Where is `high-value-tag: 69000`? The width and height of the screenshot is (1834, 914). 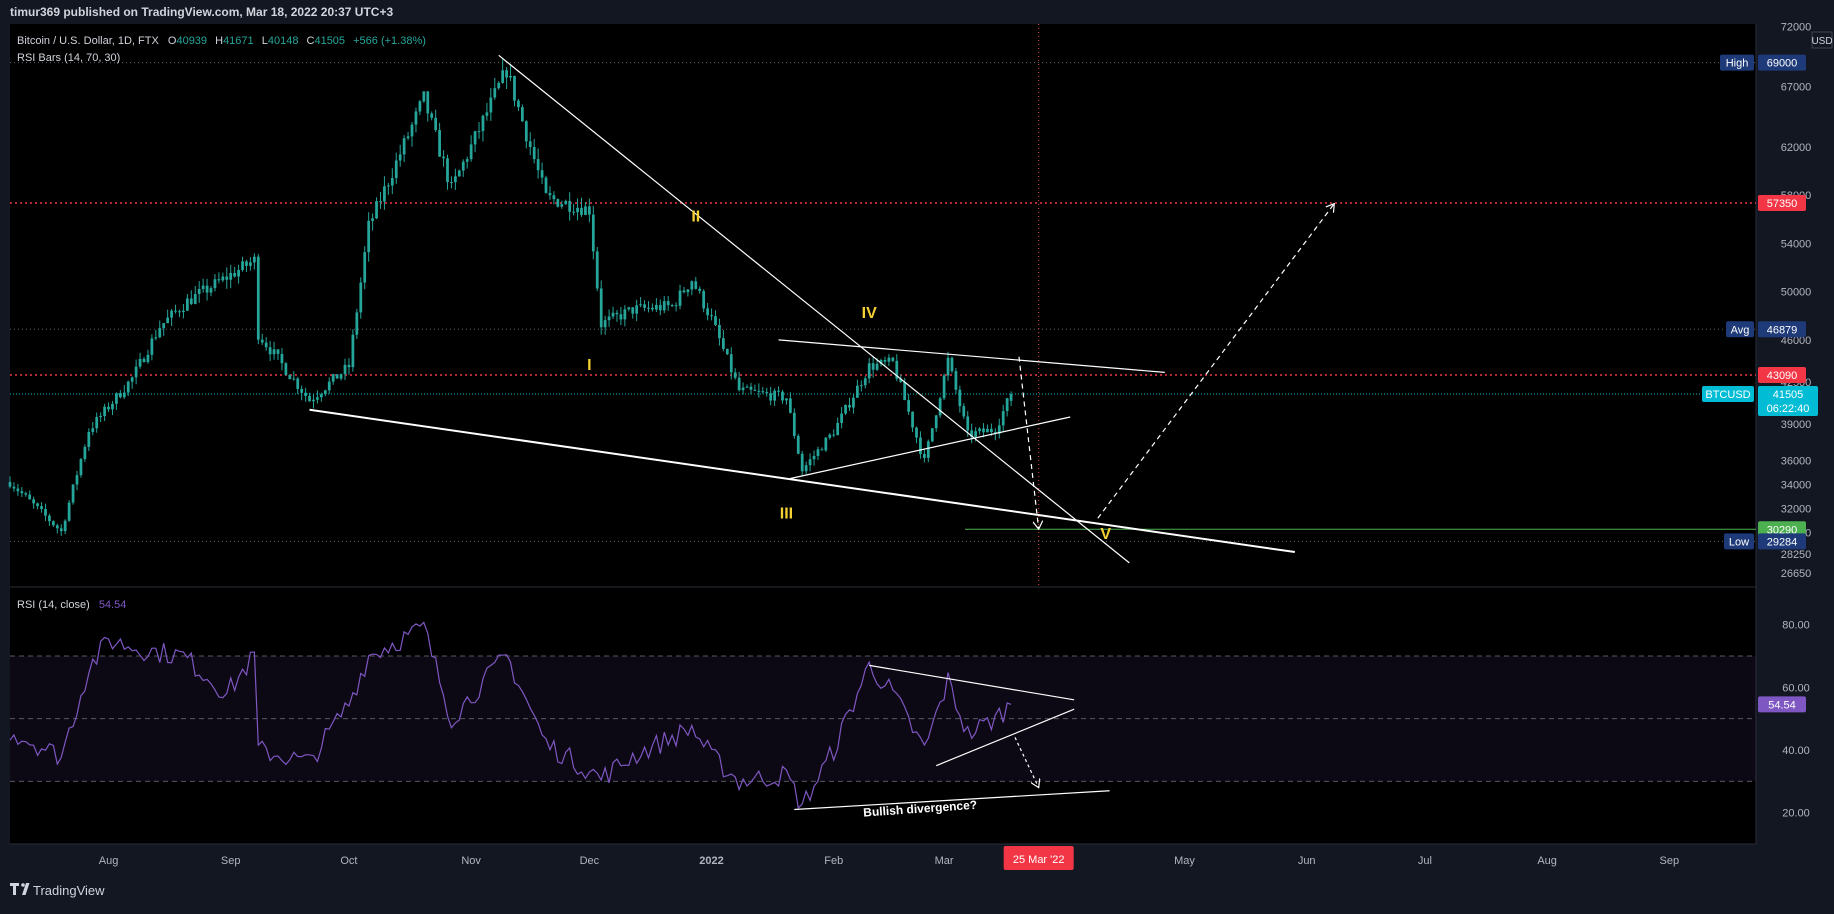 high-value-tag: 69000 is located at coordinates (1782, 62).